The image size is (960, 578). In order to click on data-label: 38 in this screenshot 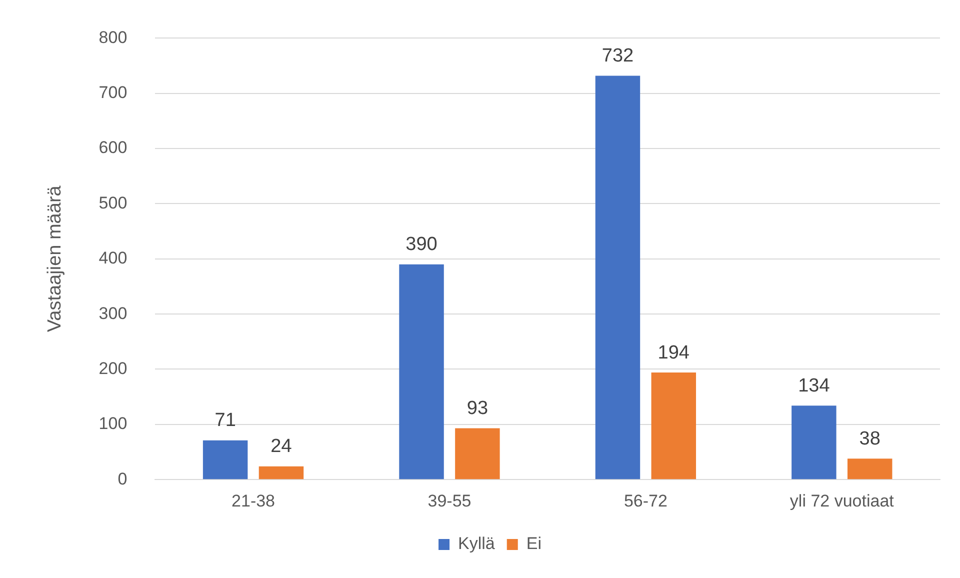, I will do `click(869, 439)`.